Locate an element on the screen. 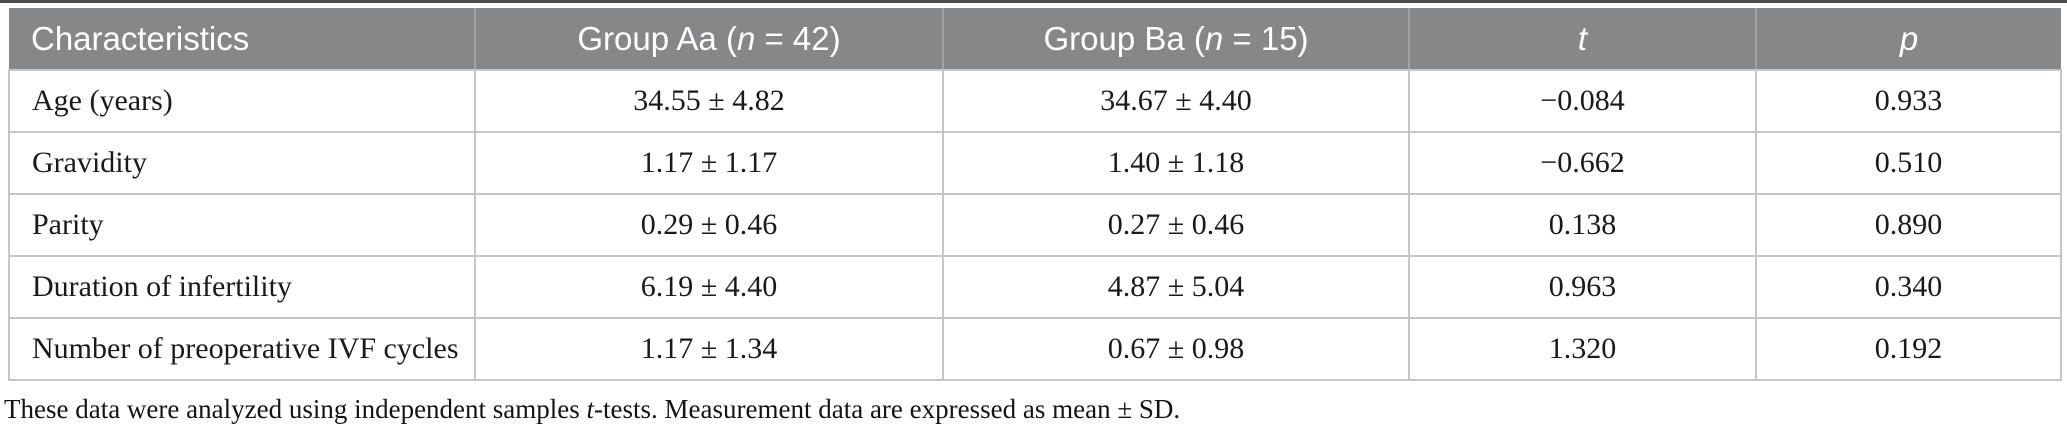 The height and width of the screenshot is (433, 2067). cell-group-b-value: 1.40 ± 1.18 is located at coordinates (1176, 163).